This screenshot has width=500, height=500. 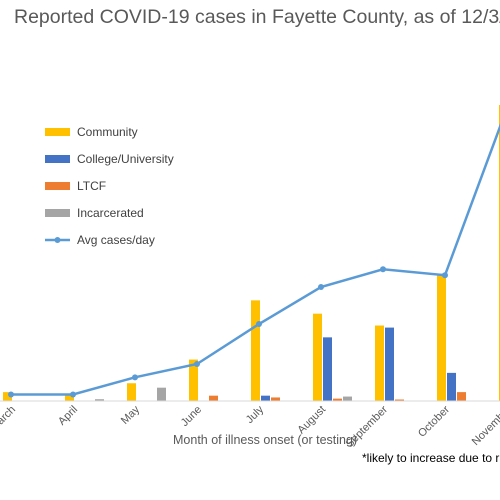 I want to click on point-avg-cases-day-march, so click(x=11, y=394).